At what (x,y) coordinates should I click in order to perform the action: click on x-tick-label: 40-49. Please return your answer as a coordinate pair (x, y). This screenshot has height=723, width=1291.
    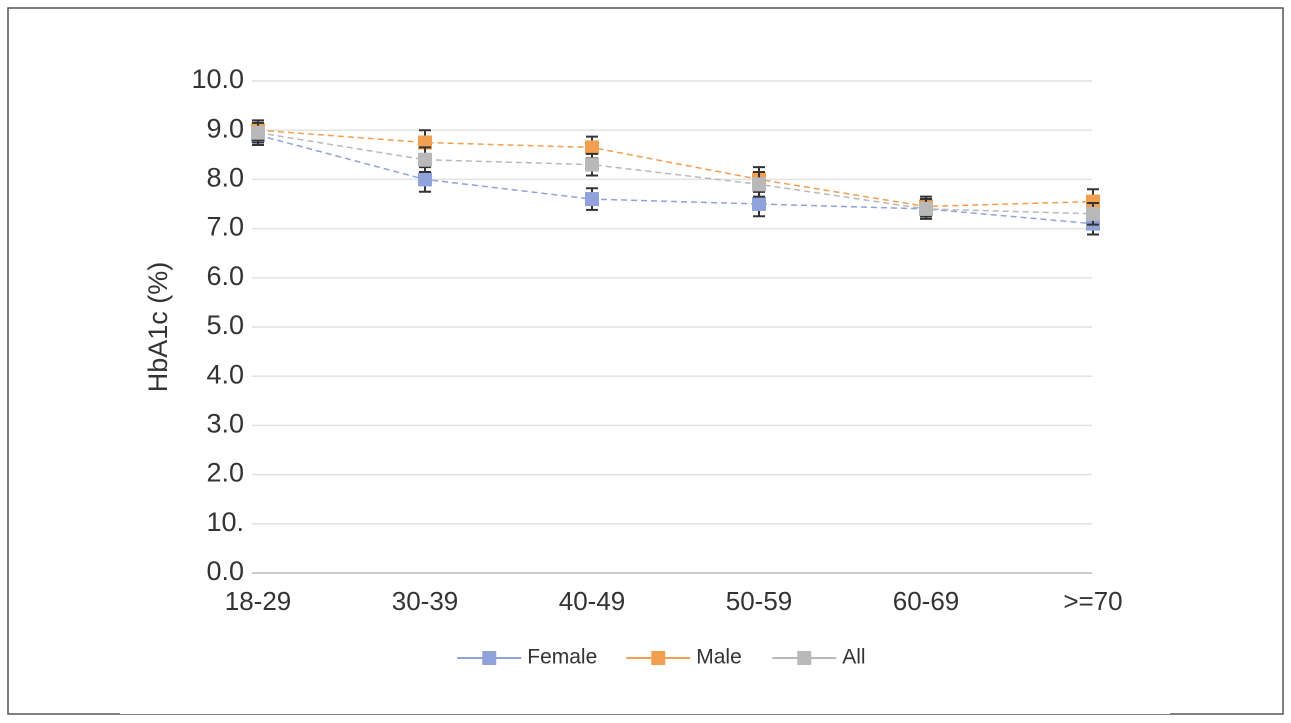
    Looking at the image, I should click on (592, 601).